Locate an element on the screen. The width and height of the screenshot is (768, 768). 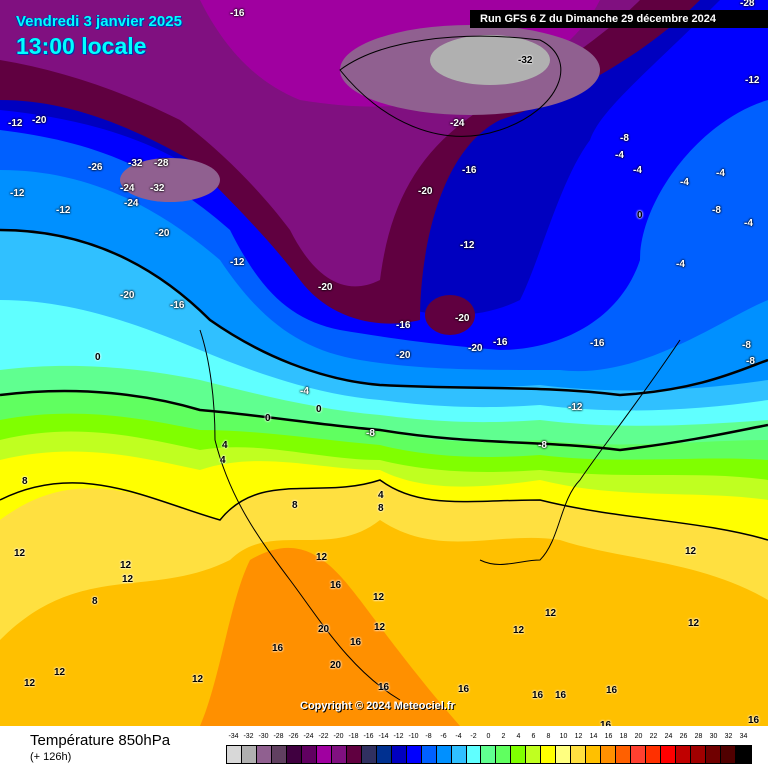
scale-tick-label: 2 is located at coordinates (503, 736).